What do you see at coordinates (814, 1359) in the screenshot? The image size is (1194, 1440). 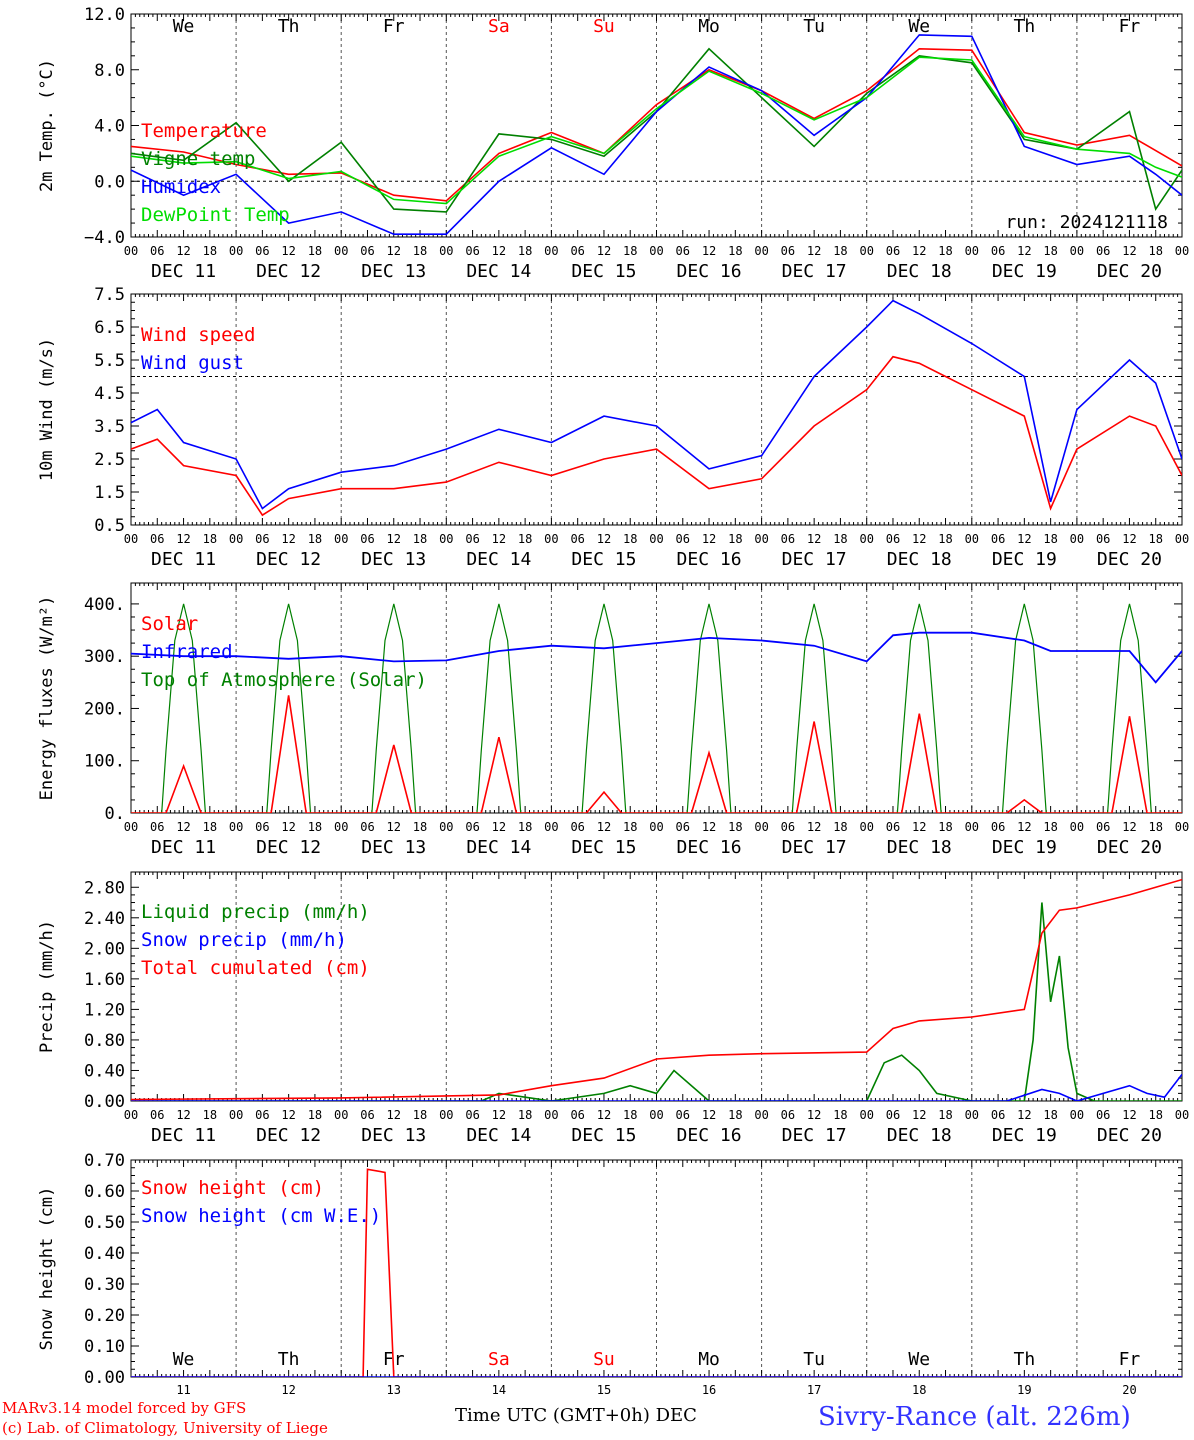 I see `weekday-label: Tu` at bounding box center [814, 1359].